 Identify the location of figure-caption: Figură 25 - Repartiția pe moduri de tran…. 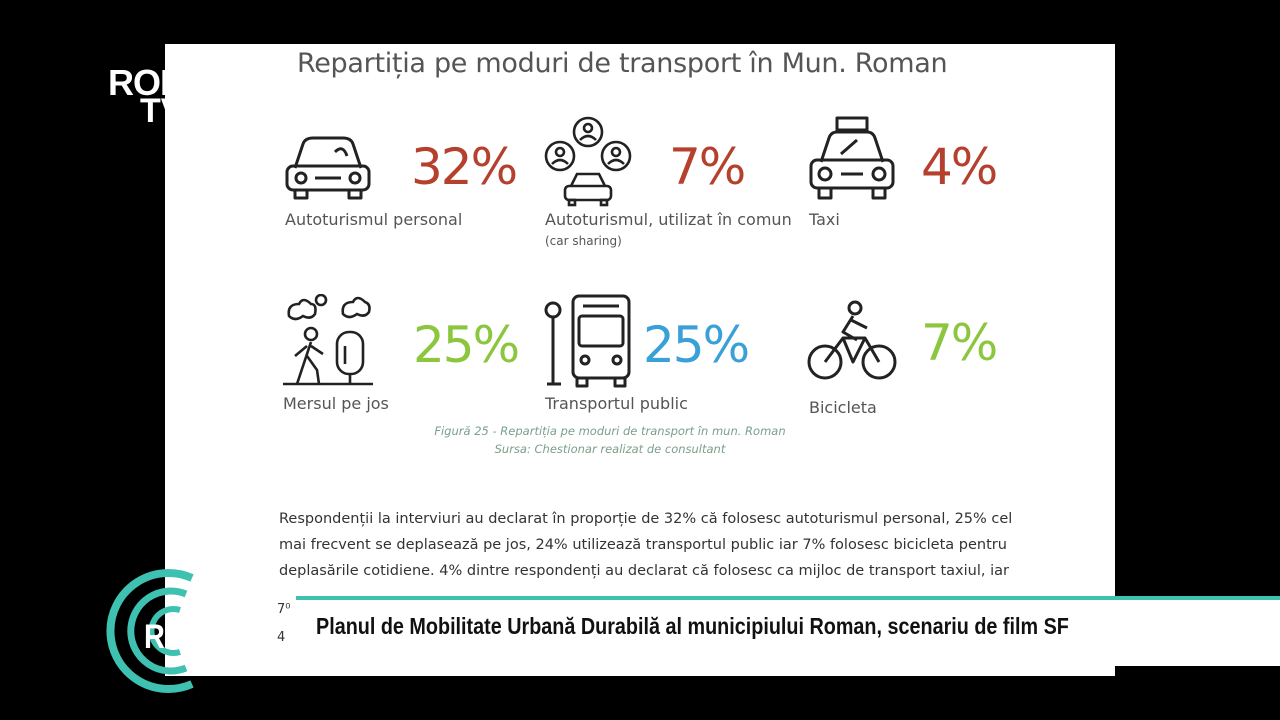
(610, 431).